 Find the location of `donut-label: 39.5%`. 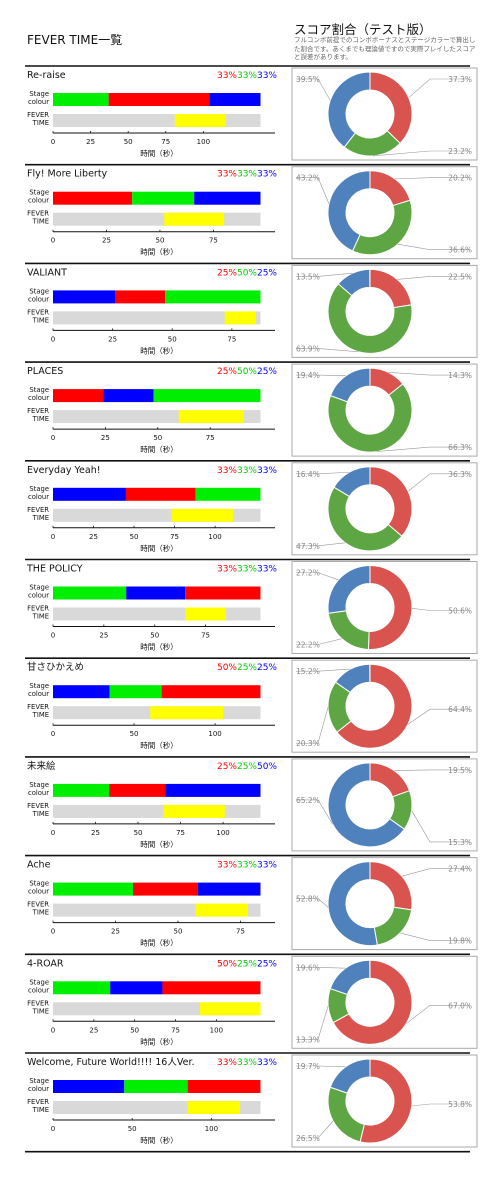

donut-label: 39.5% is located at coordinates (308, 79).